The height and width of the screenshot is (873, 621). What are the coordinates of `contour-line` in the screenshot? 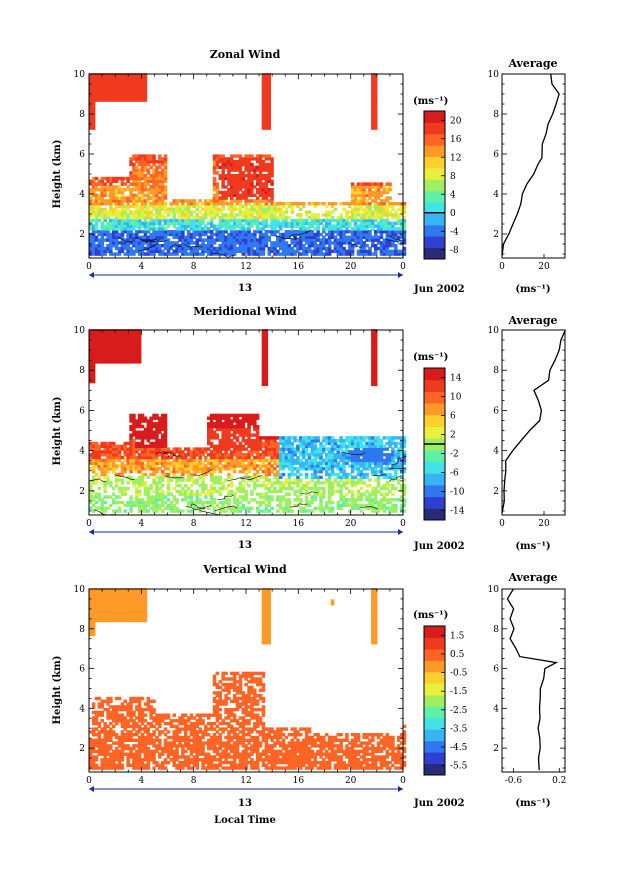 It's located at (193, 245).